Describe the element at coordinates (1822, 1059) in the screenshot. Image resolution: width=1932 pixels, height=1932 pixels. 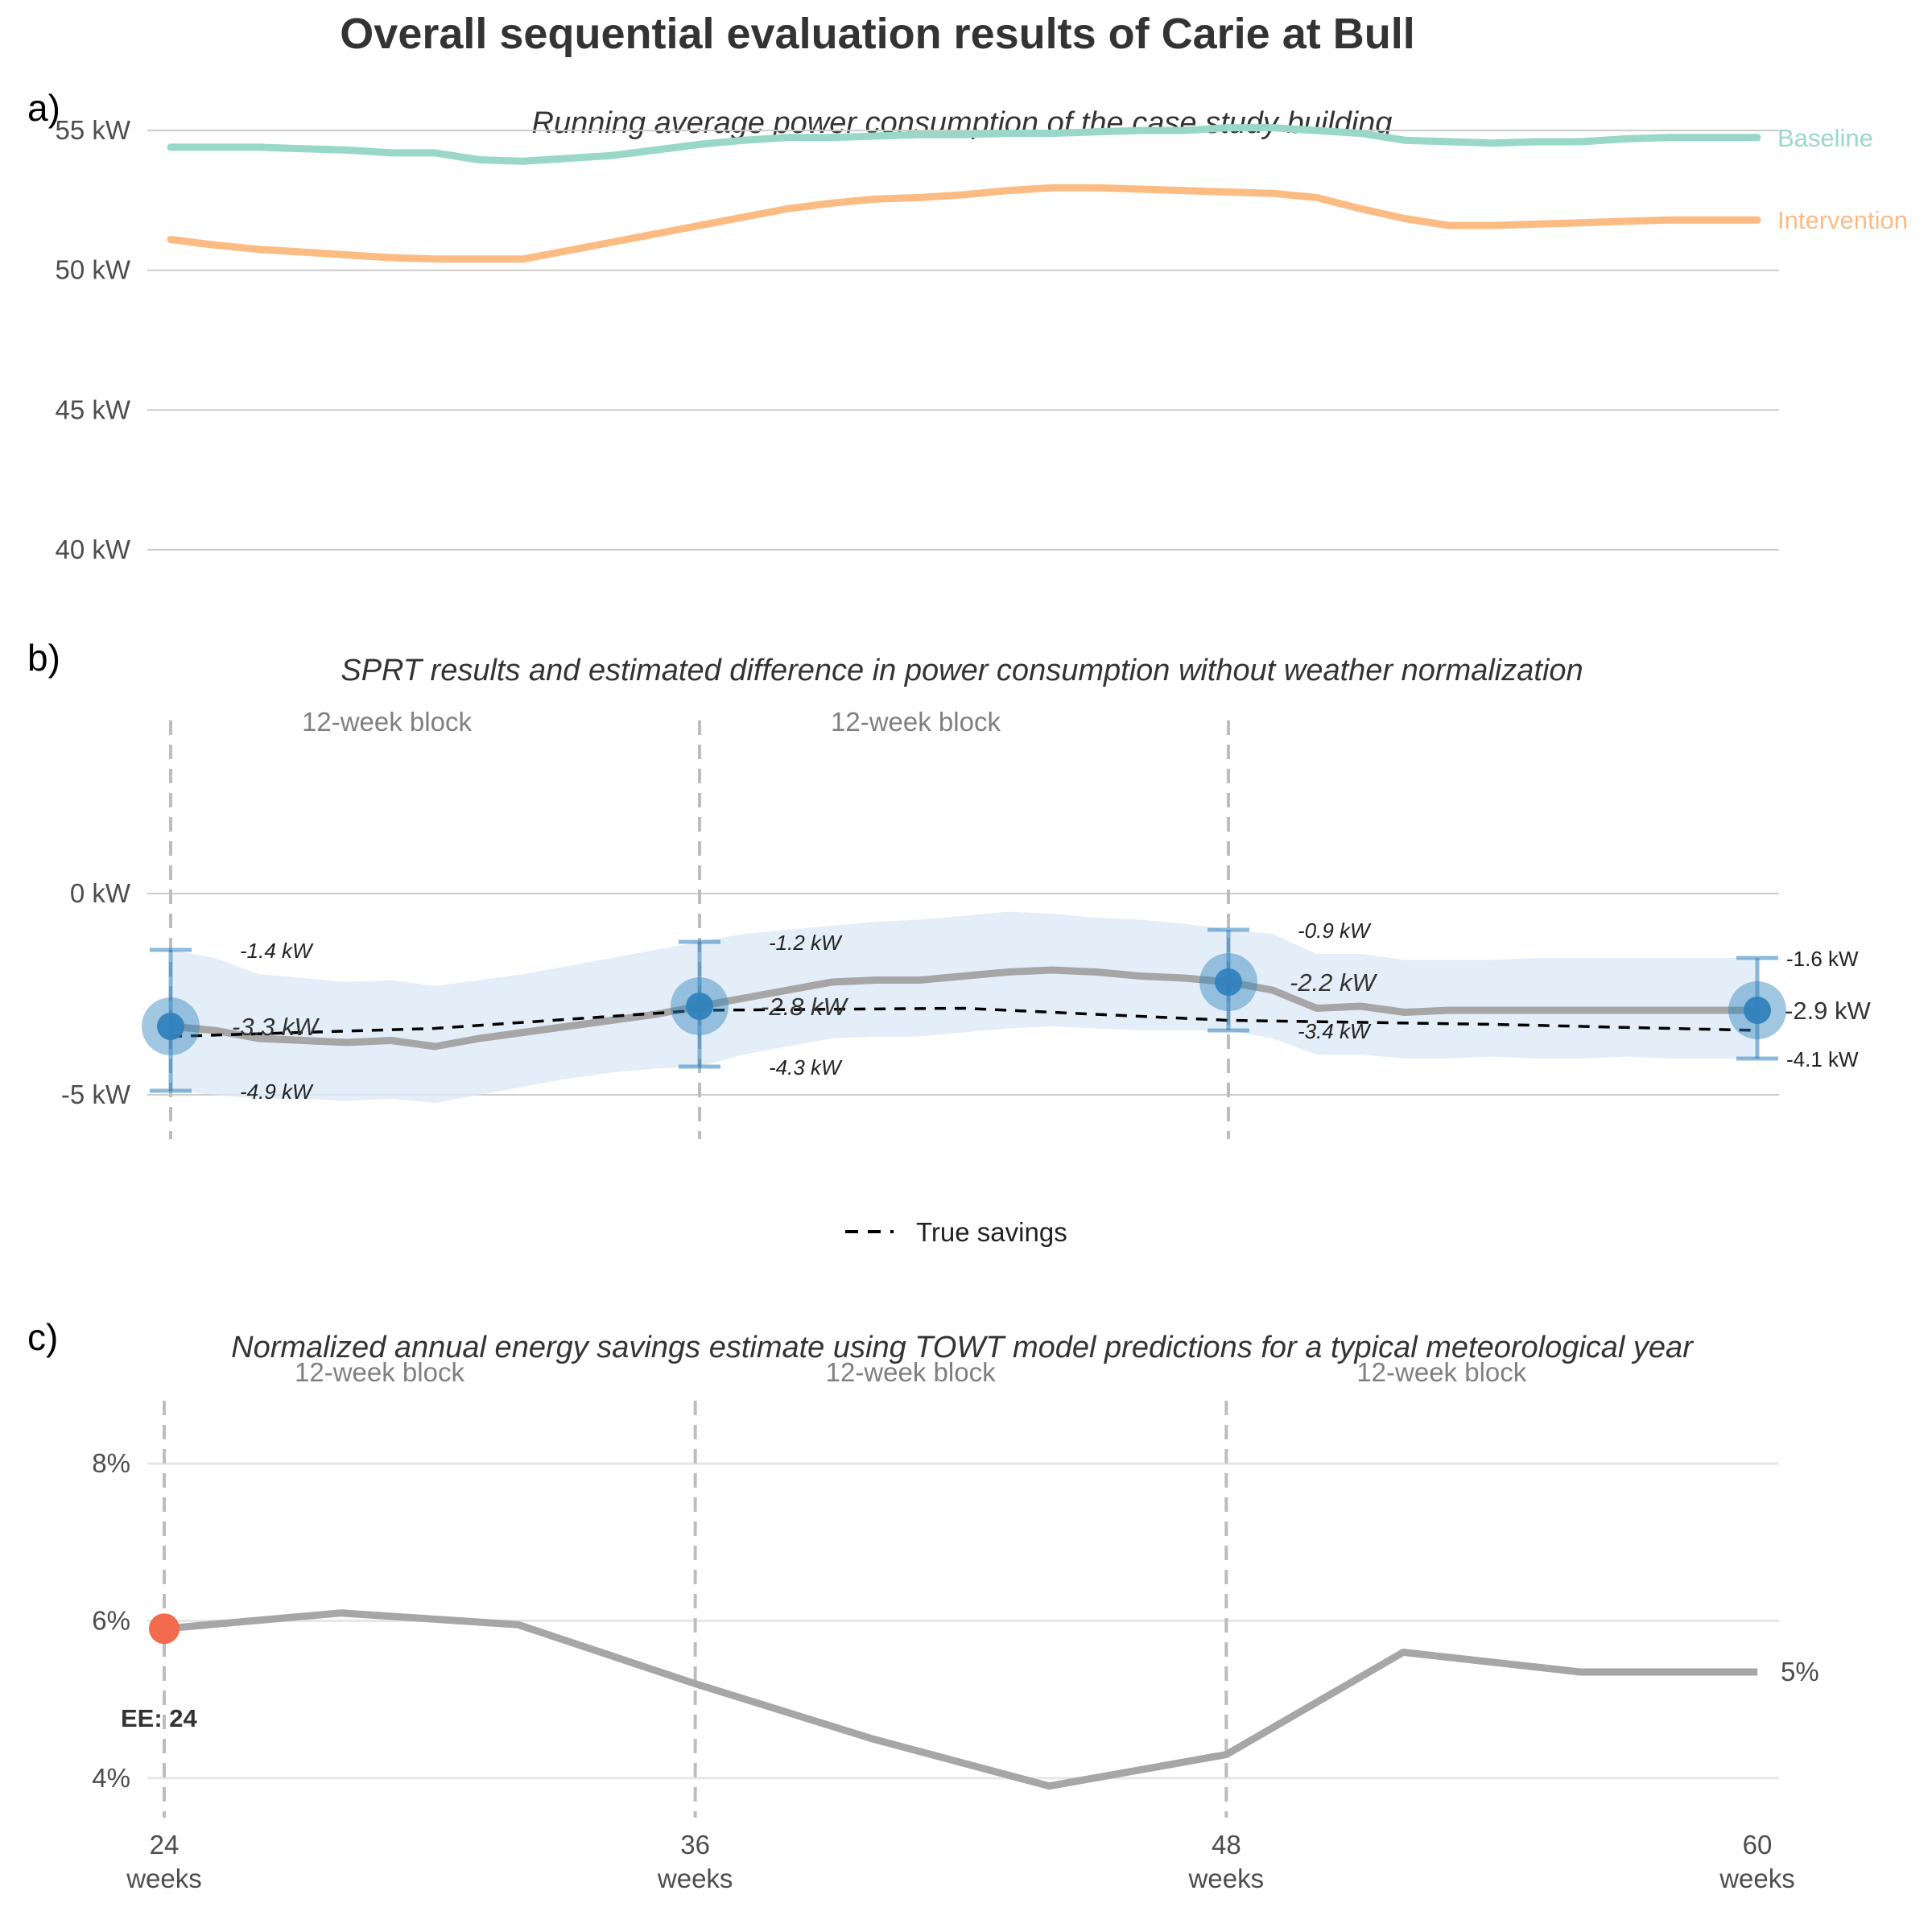
I see `ci-low-label: -4.1 kW` at that location.